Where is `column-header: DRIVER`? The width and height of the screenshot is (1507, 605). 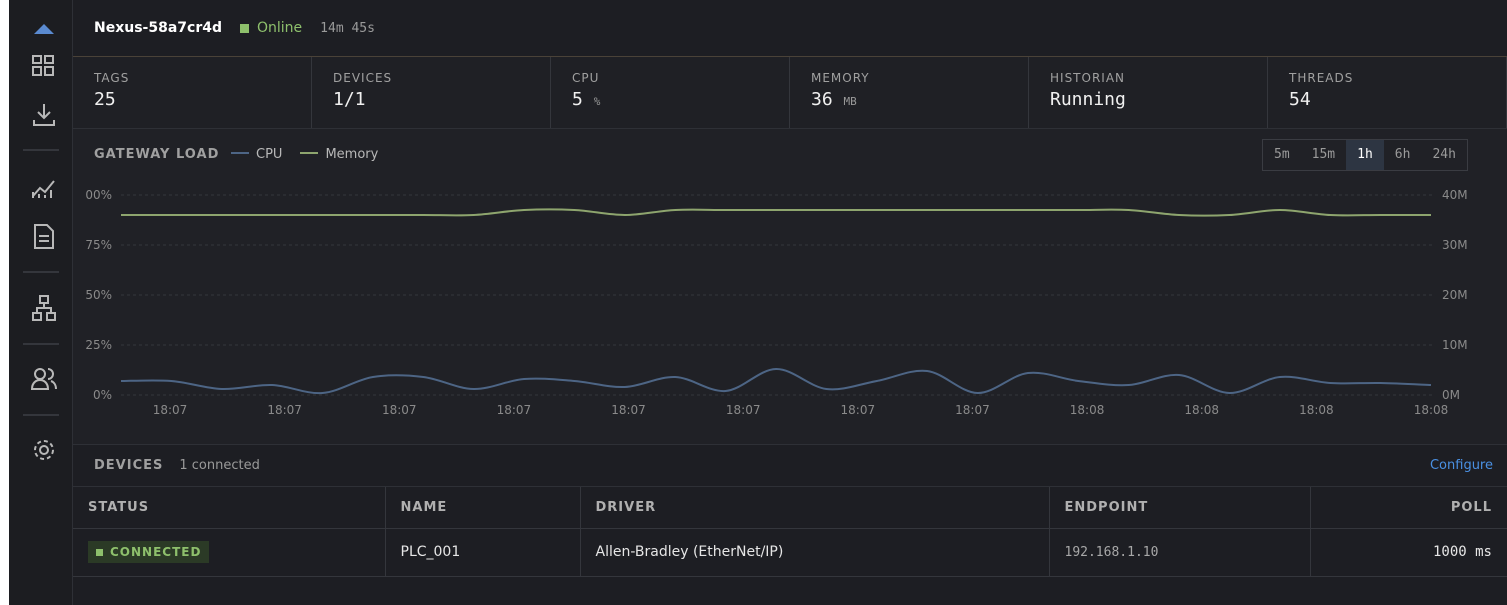 column-header: DRIVER is located at coordinates (815, 508).